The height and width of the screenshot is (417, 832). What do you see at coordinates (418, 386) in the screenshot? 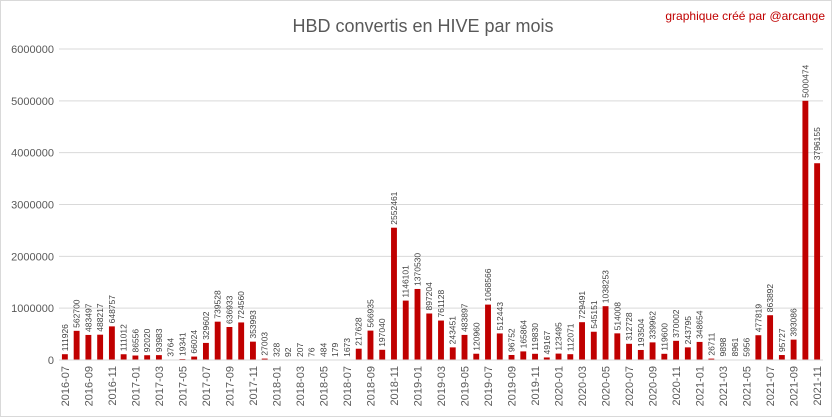
I see `x-tick-label: 2019-01` at bounding box center [418, 386].